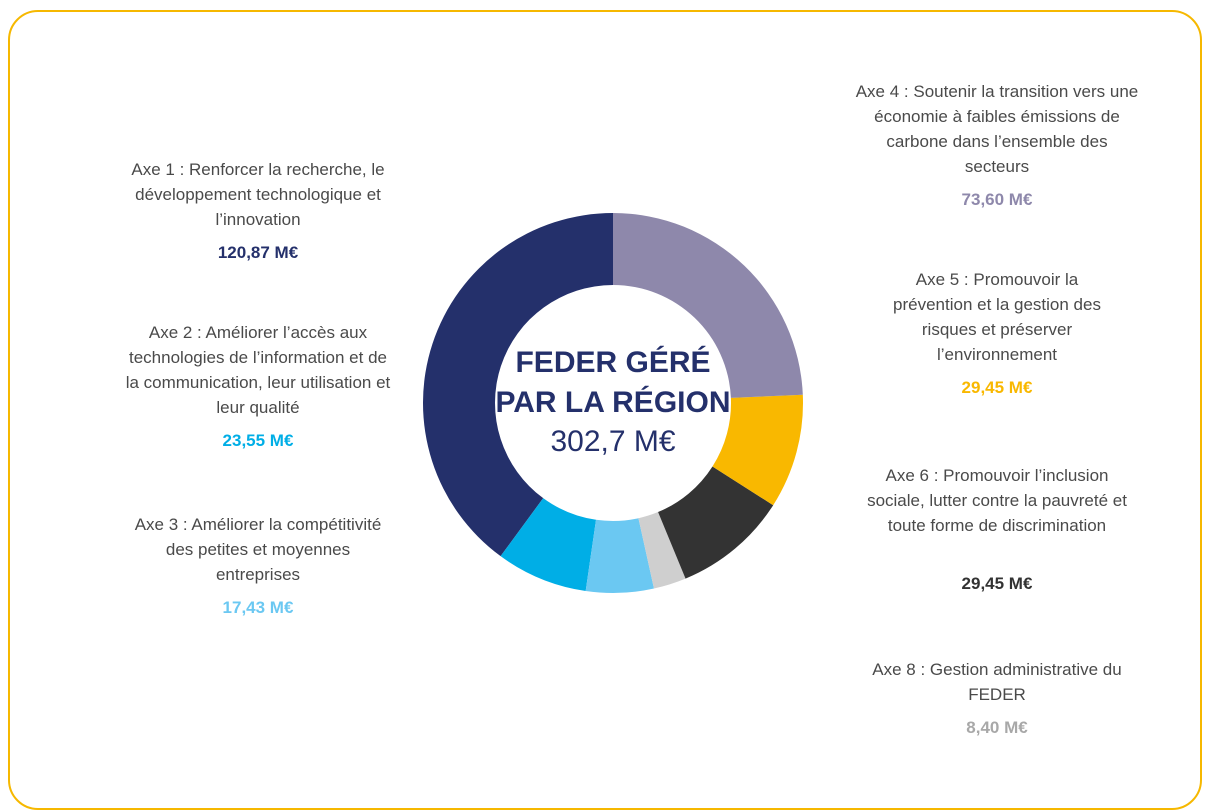 The width and height of the screenshot is (1208, 810). What do you see at coordinates (258, 252) in the screenshot?
I see `slice-value-label: 120,87 M€` at bounding box center [258, 252].